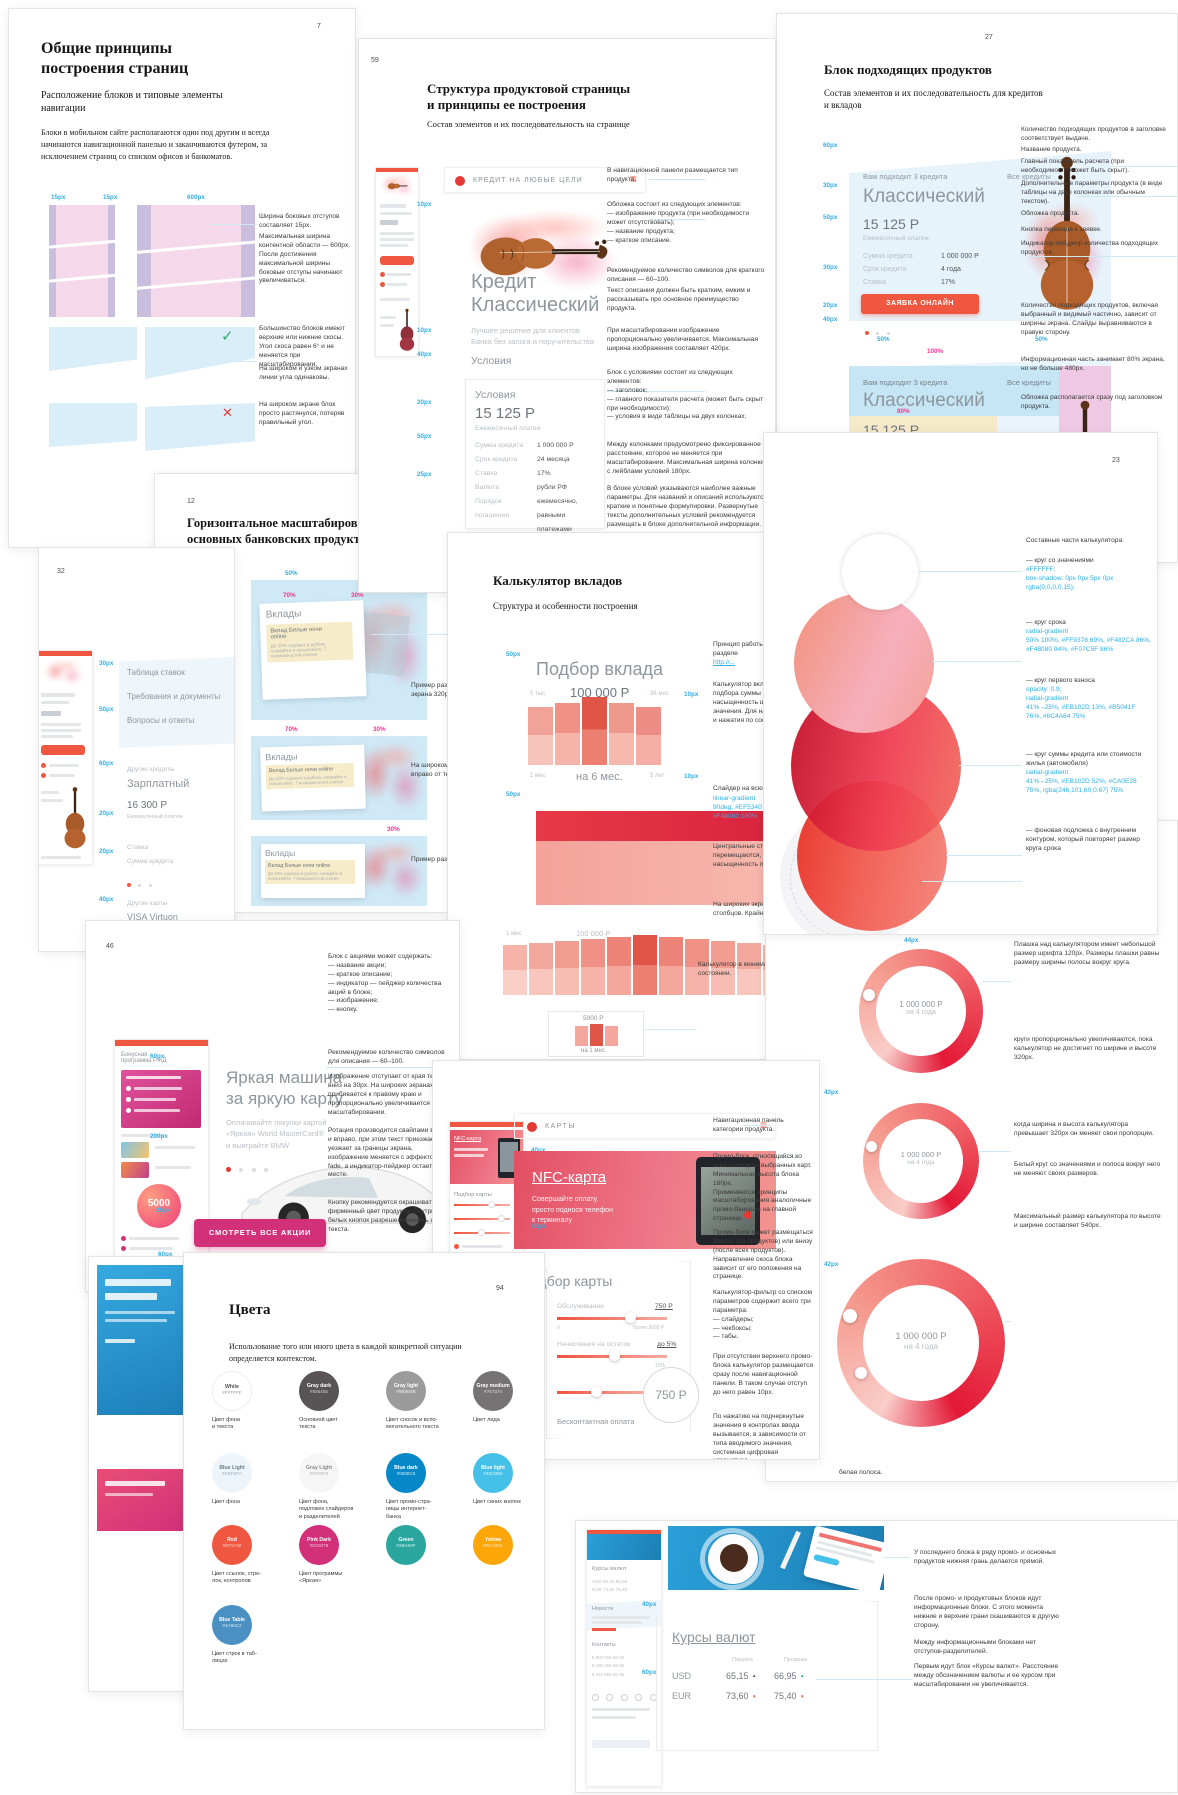 The image size is (1178, 1795). Describe the element at coordinates (924, 400) in the screenshot. I see `product-name-2: Классический` at that location.